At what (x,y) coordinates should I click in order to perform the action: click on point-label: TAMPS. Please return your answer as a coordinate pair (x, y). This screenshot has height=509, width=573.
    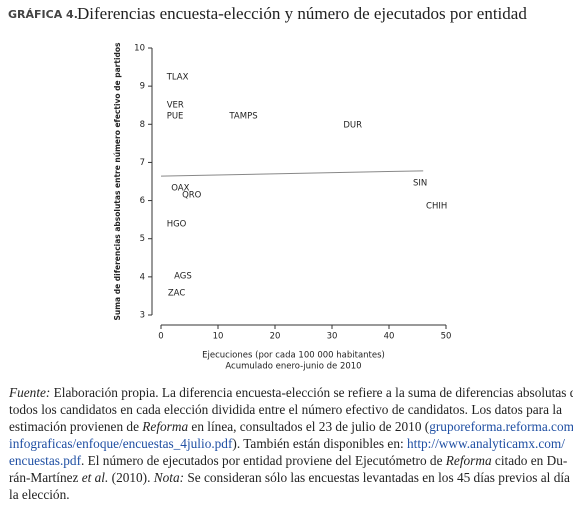
    Looking at the image, I should click on (242, 116).